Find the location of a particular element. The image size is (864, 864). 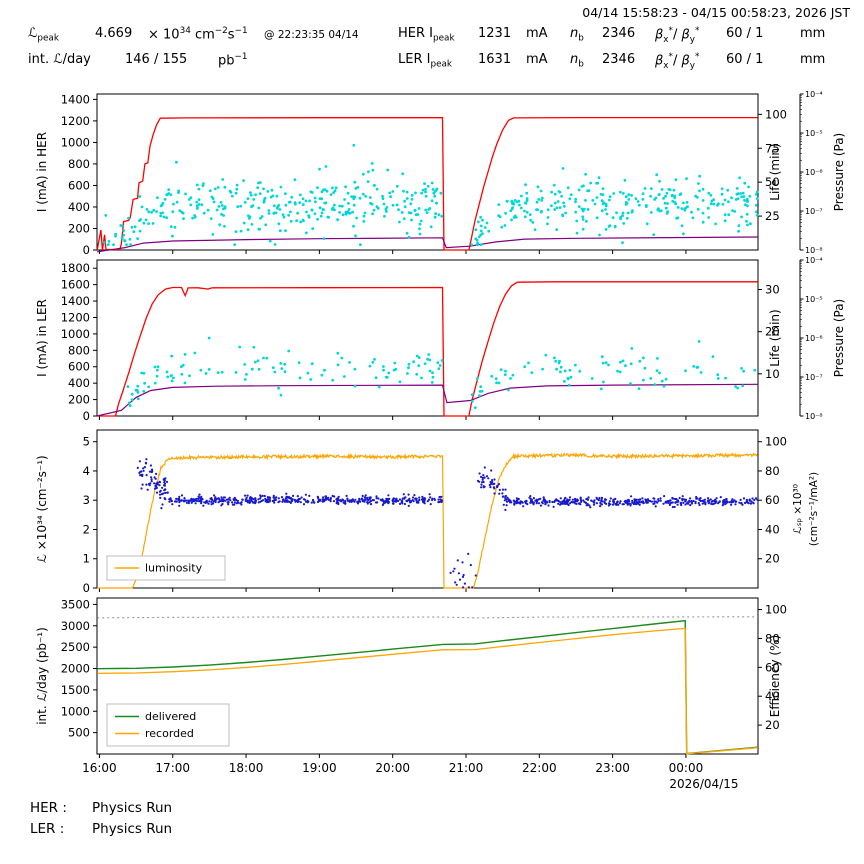

her-y-axis-label: I (mA) in HER is located at coordinates (42, 172).